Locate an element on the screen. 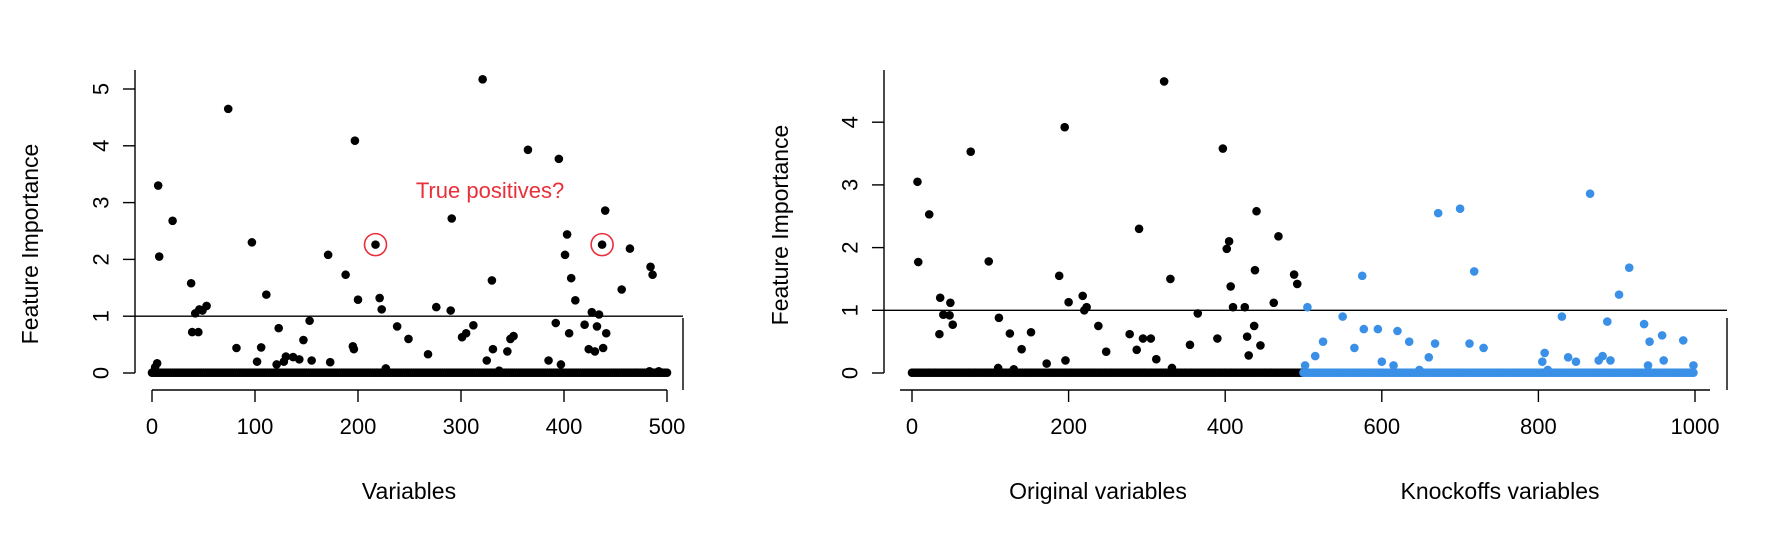  annotation-circle is located at coordinates (375, 244).